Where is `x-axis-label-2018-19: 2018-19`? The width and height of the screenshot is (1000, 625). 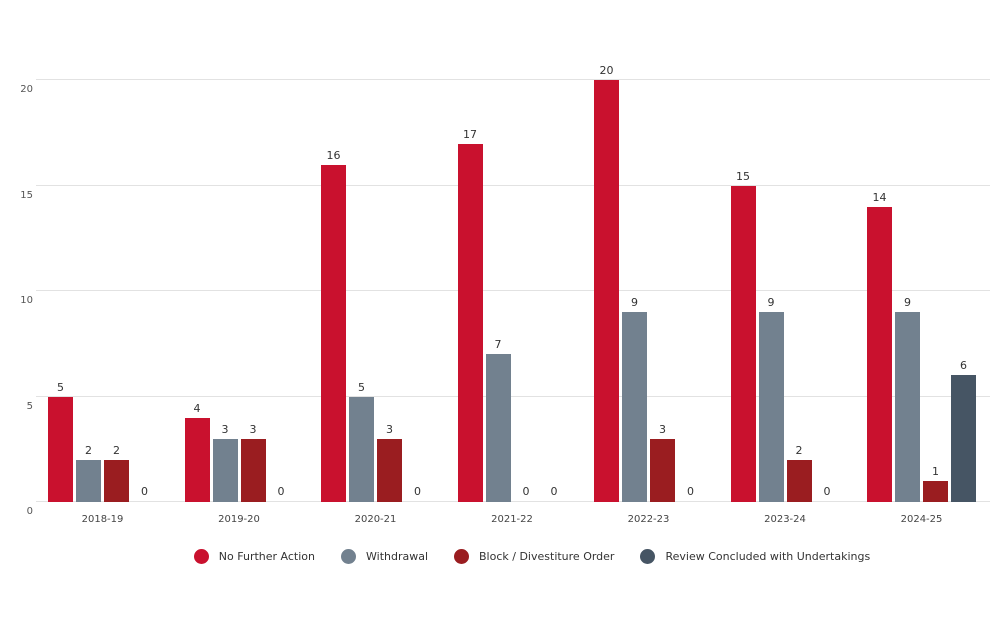 x-axis-label-2018-19: 2018-19 is located at coordinates (102, 519).